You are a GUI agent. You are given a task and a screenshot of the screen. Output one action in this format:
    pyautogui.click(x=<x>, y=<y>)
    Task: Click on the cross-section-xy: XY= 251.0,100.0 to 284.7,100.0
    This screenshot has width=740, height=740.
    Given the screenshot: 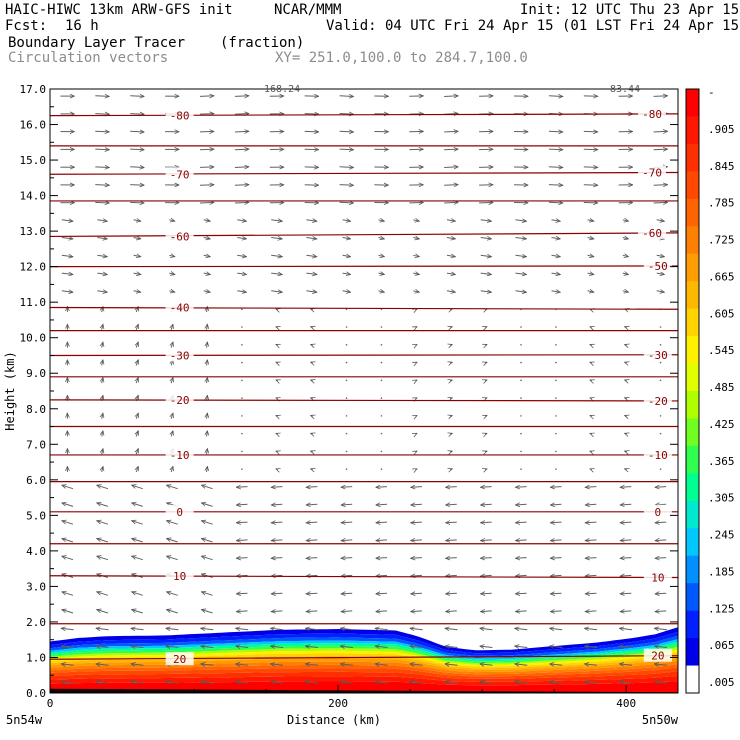 What is the action you would take?
    pyautogui.click(x=401, y=58)
    